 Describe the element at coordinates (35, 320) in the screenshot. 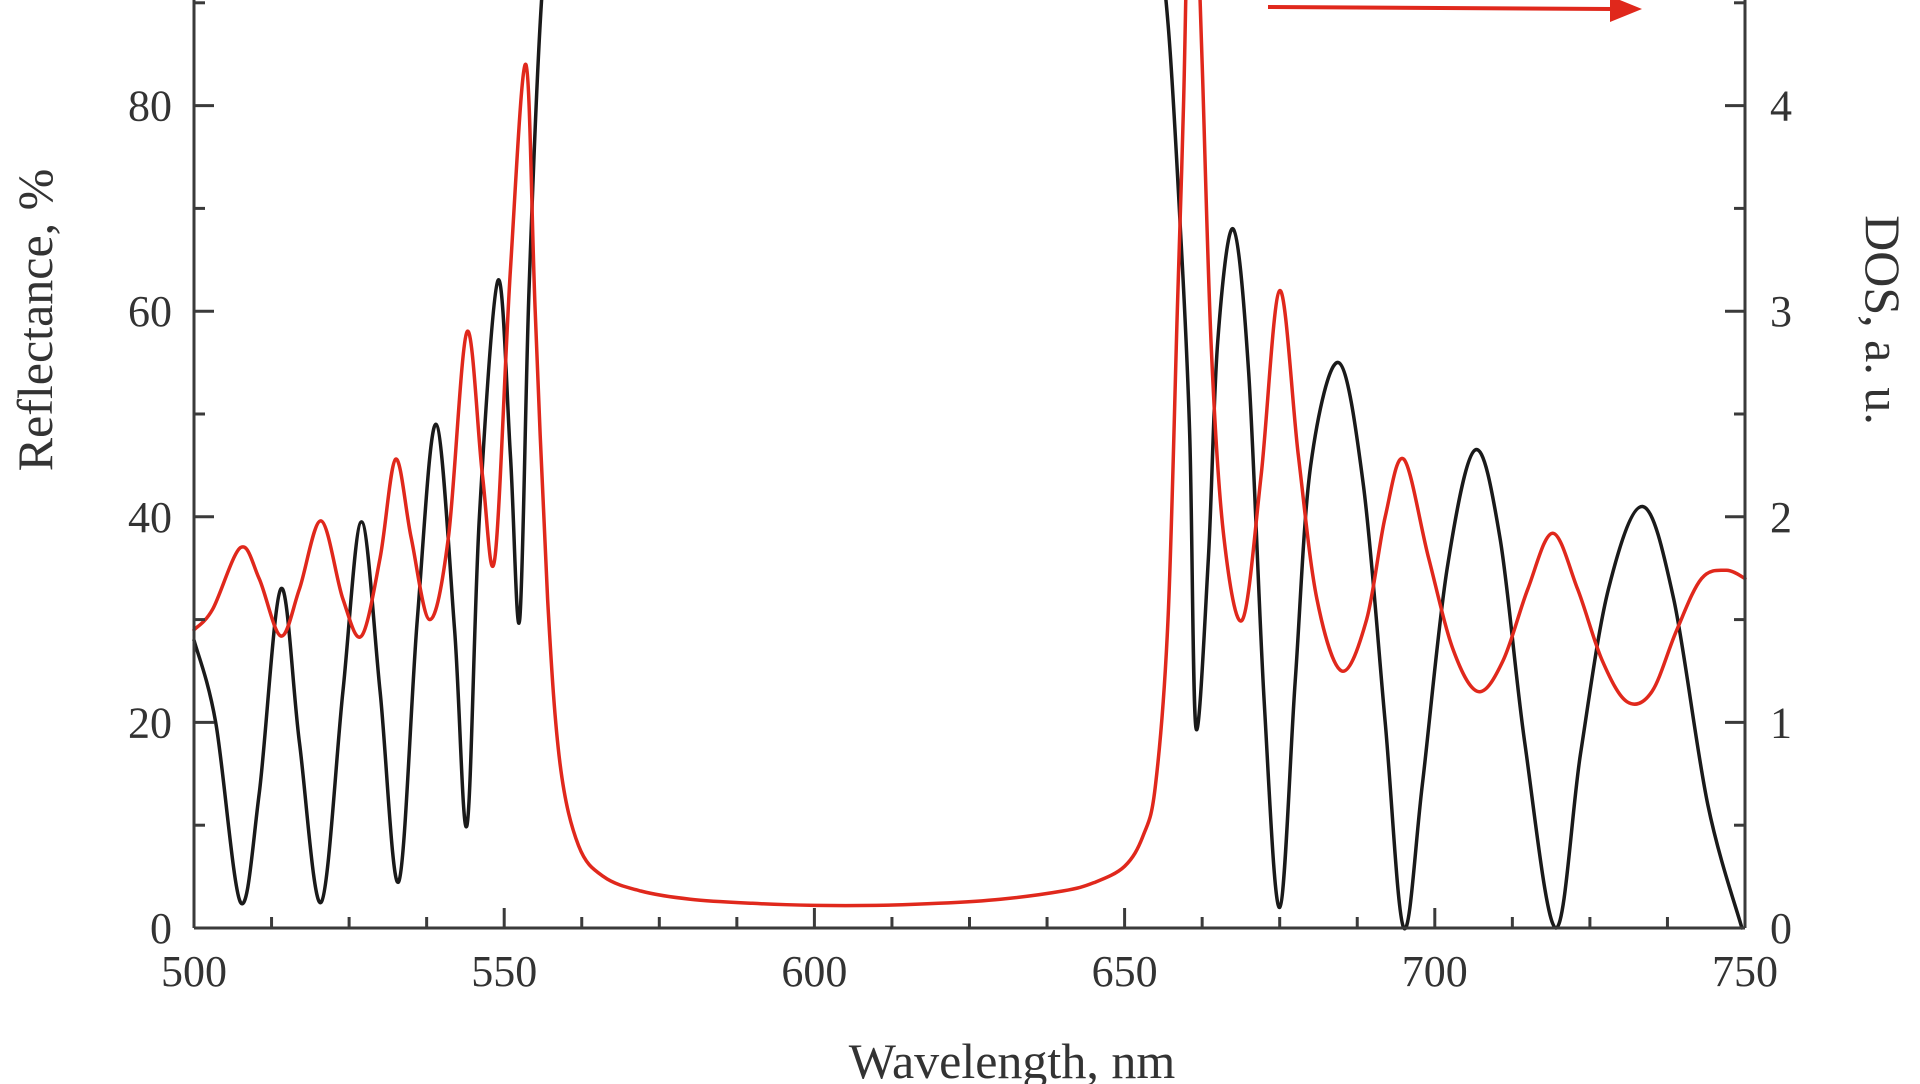

I see `y-axis-title: Reflectance, %` at that location.